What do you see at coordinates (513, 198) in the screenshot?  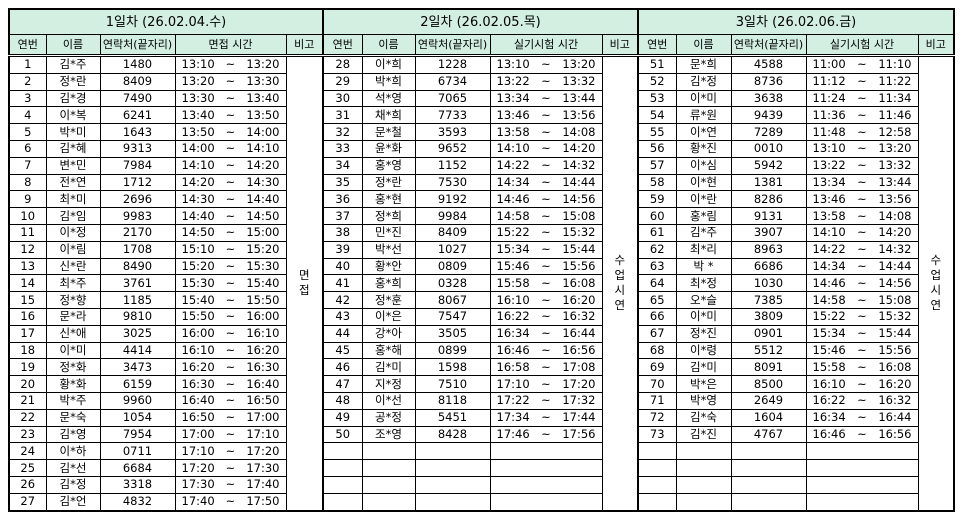 I see `start-time: 14:46` at bounding box center [513, 198].